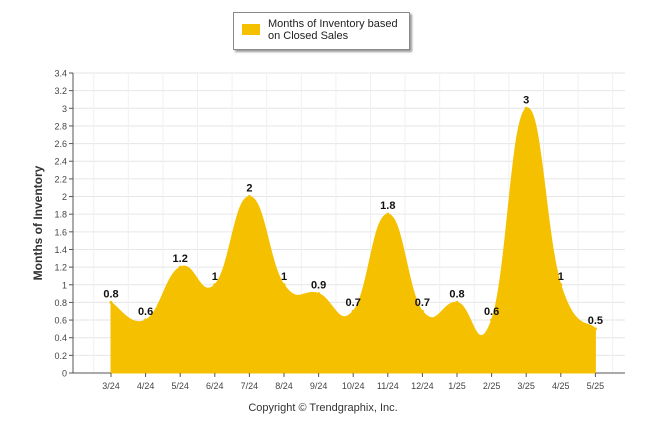  I want to click on x-tick-label: 12/24, so click(422, 386).